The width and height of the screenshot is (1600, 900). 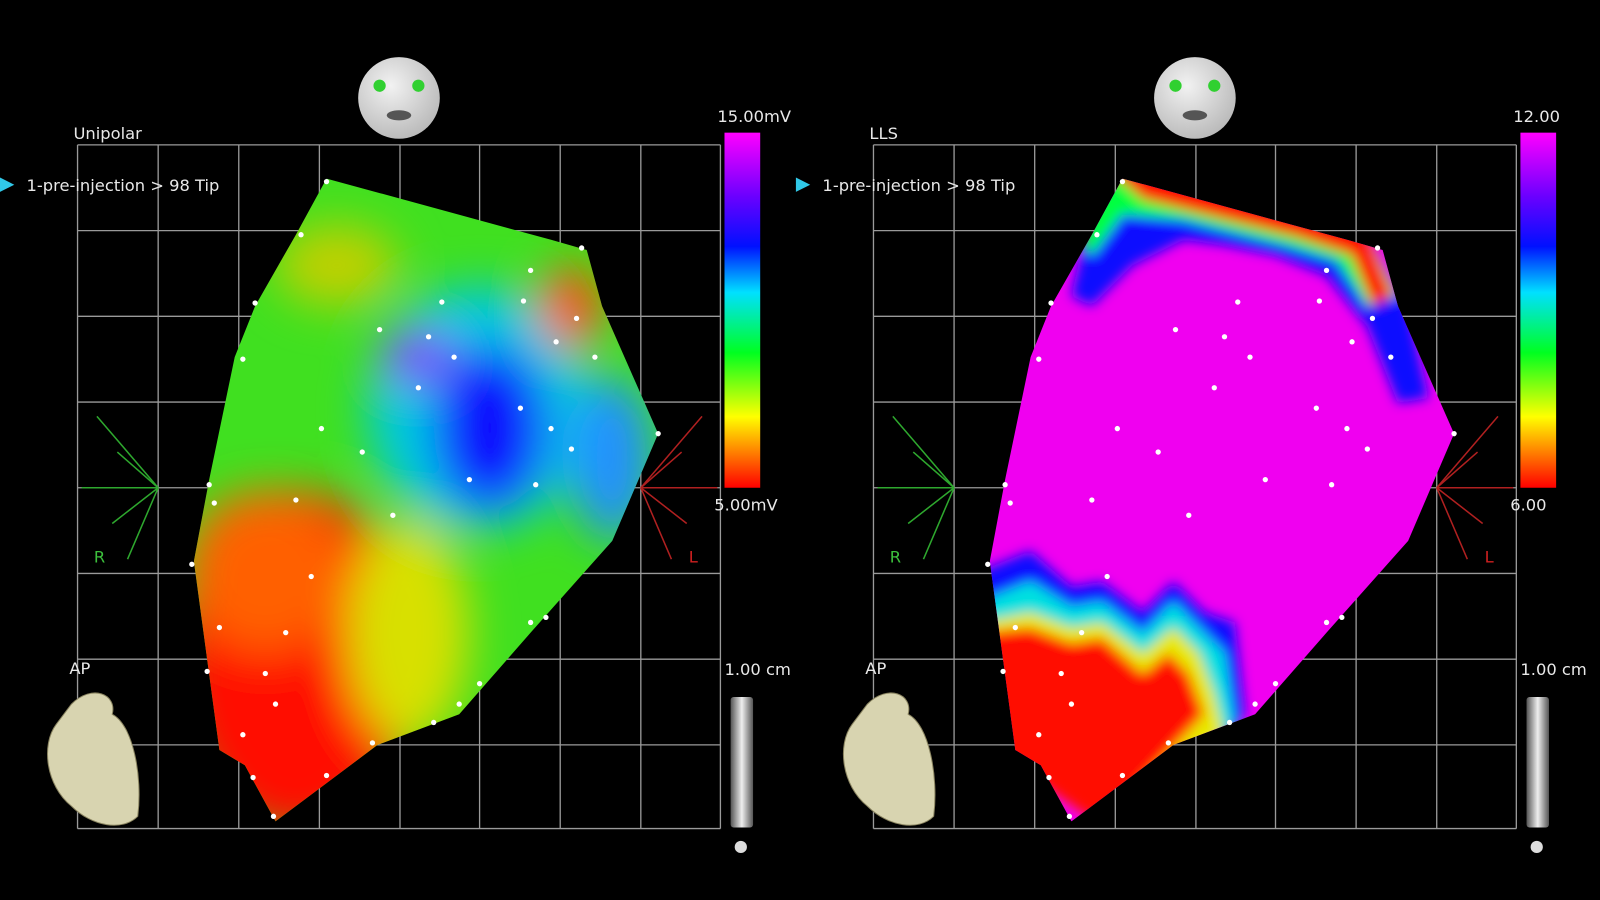 I want to click on scale-min: 6.00, so click(x=1528, y=505).